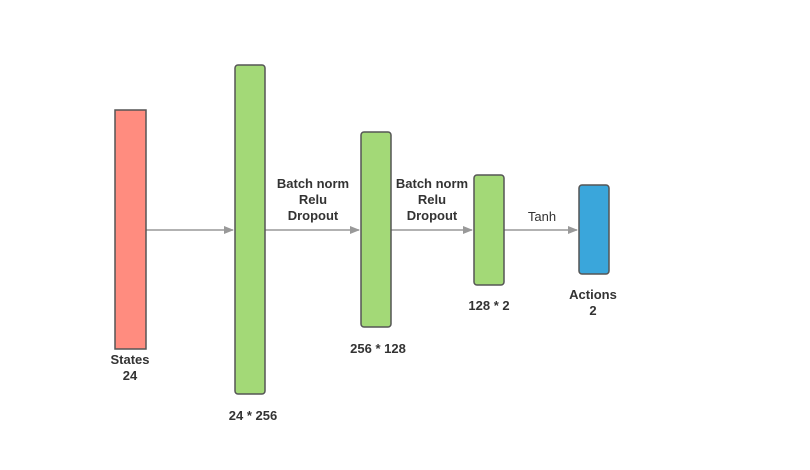 The image size is (810, 470). What do you see at coordinates (489, 230) in the screenshot?
I see `layer3-block` at bounding box center [489, 230].